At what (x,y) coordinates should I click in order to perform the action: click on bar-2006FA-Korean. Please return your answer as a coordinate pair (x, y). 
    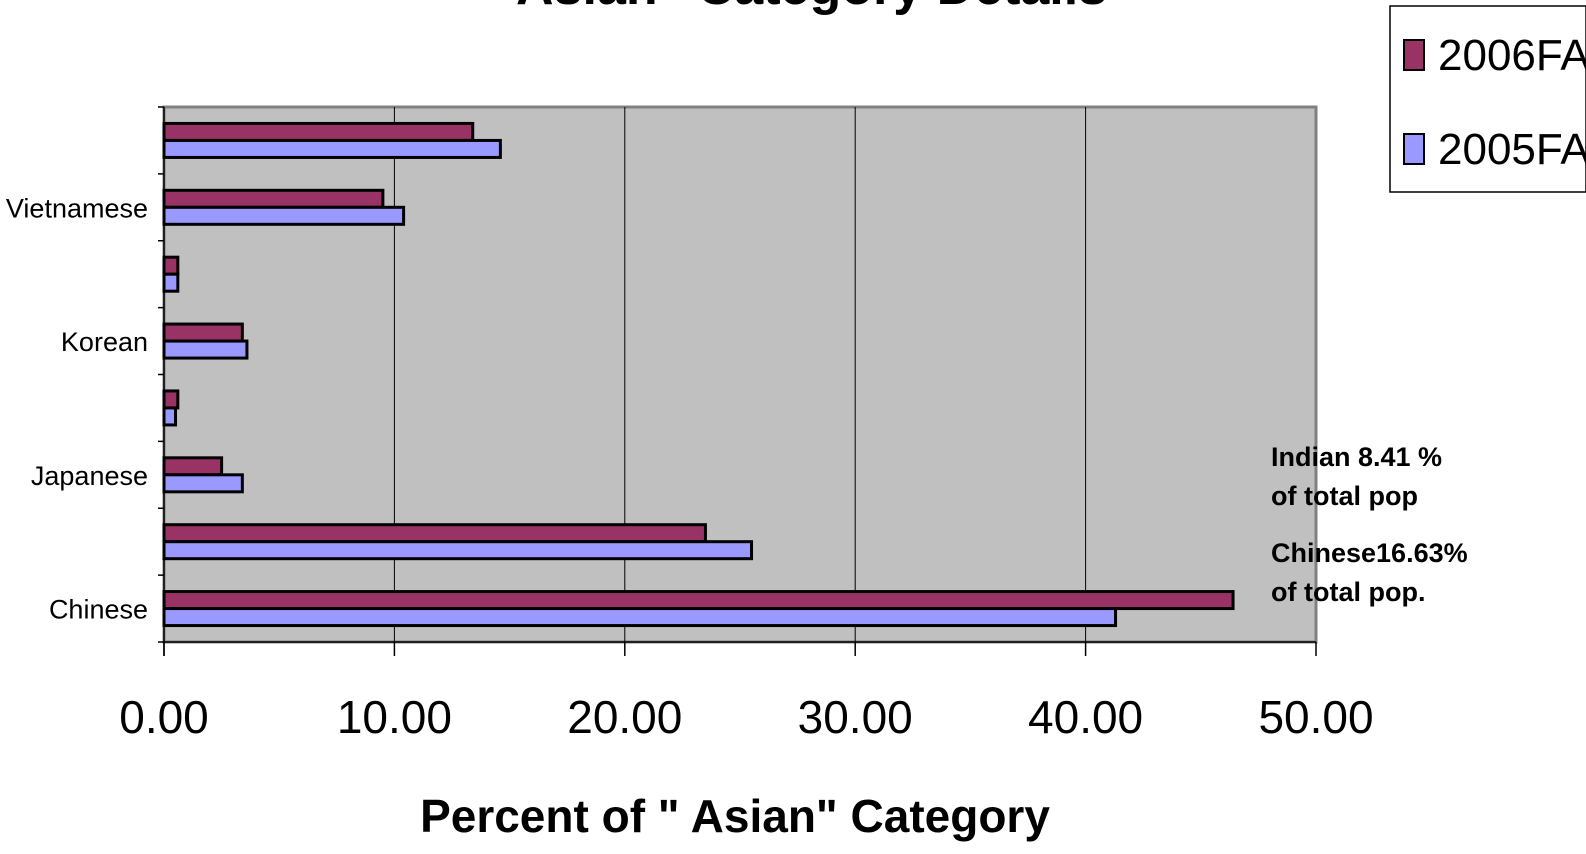
    Looking at the image, I should click on (203, 332).